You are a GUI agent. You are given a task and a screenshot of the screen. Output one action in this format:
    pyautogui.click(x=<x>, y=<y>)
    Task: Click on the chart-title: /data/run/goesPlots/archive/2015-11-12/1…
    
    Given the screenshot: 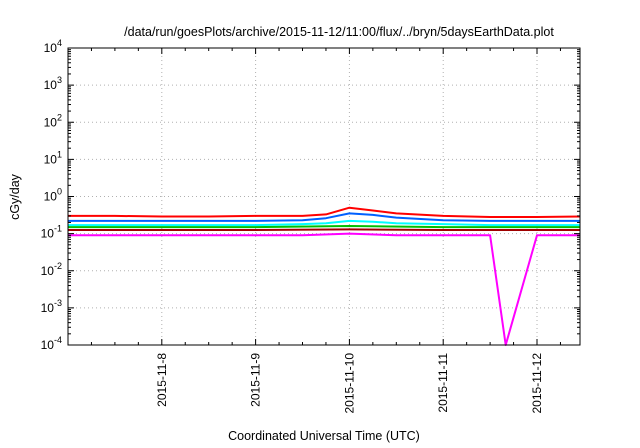 What is the action you would take?
    pyautogui.click(x=339, y=32)
    